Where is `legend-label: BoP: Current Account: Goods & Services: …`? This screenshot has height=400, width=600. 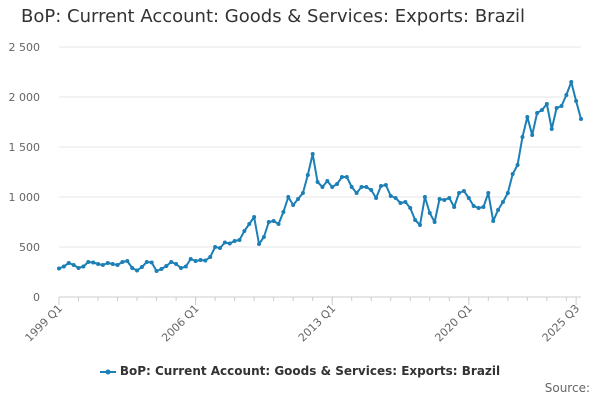
legend-label: BoP: Current Account: Goods & Services: … is located at coordinates (310, 371).